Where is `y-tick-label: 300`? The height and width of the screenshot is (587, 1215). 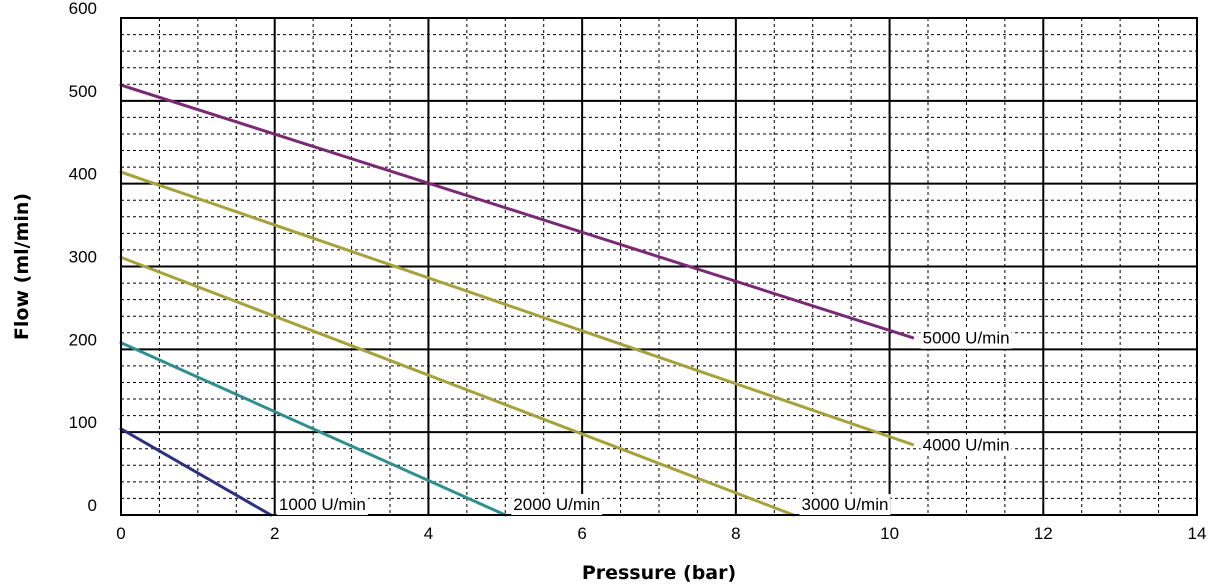
y-tick-label: 300 is located at coordinates (83, 257).